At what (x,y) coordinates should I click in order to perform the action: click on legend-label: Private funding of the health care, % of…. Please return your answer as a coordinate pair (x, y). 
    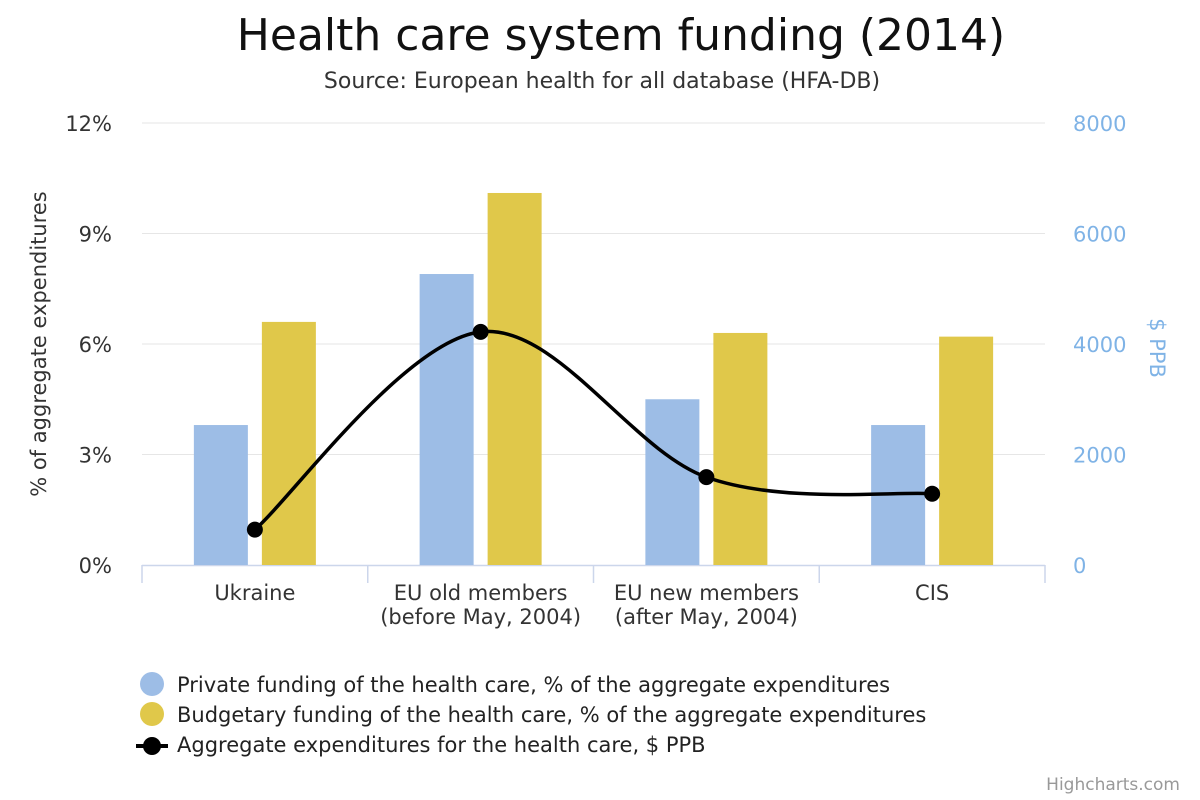
    Looking at the image, I should click on (533, 685).